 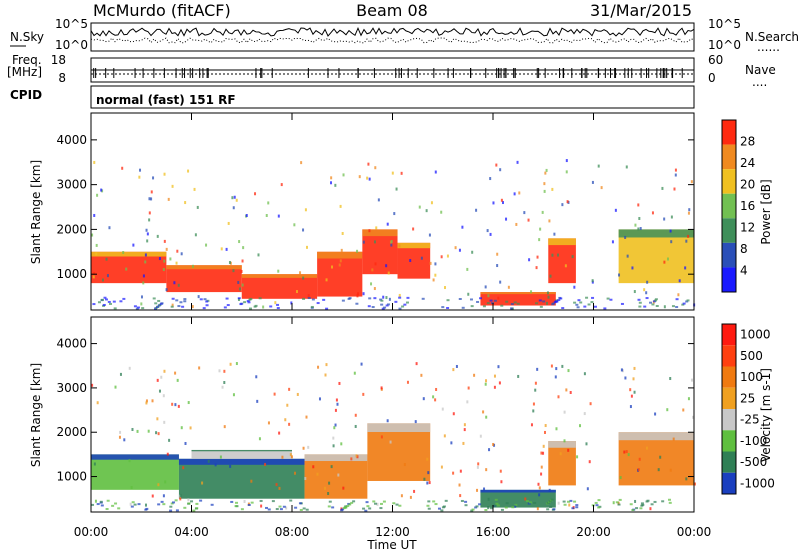 I want to click on cpid-value: normal (fast) 151 RF, so click(x=166, y=100).